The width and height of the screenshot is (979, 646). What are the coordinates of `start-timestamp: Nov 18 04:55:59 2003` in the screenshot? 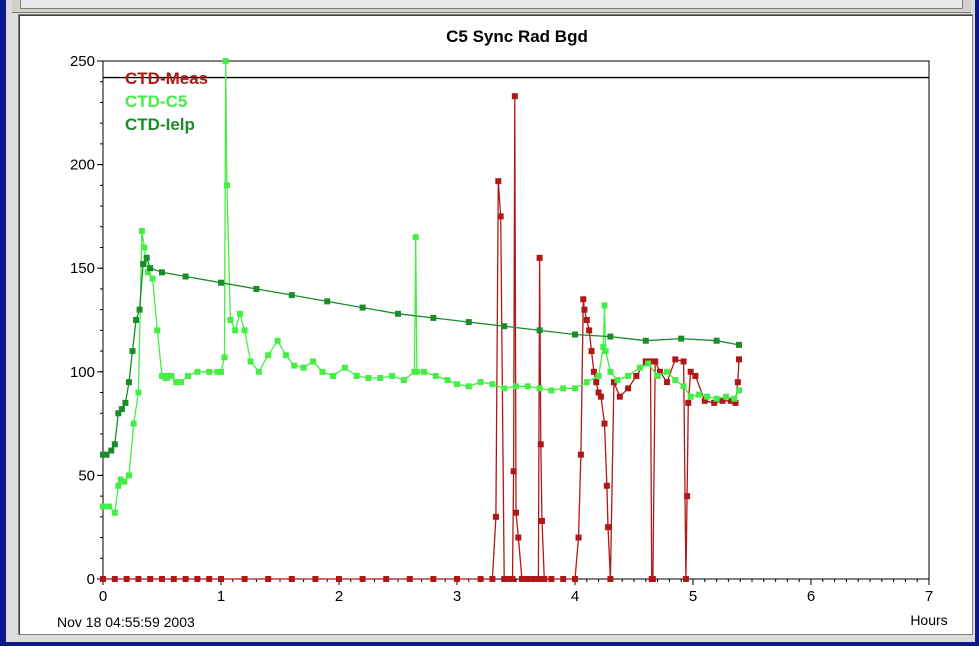 It's located at (126, 622).